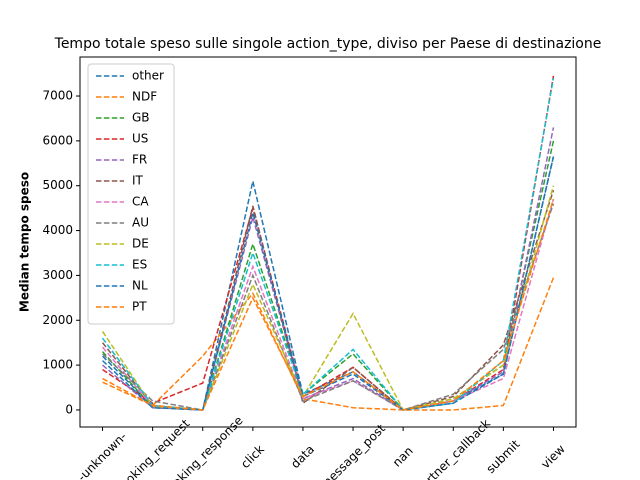 The image size is (640, 480). What do you see at coordinates (57, 275) in the screenshot?
I see `y-tick-label: 3000` at bounding box center [57, 275].